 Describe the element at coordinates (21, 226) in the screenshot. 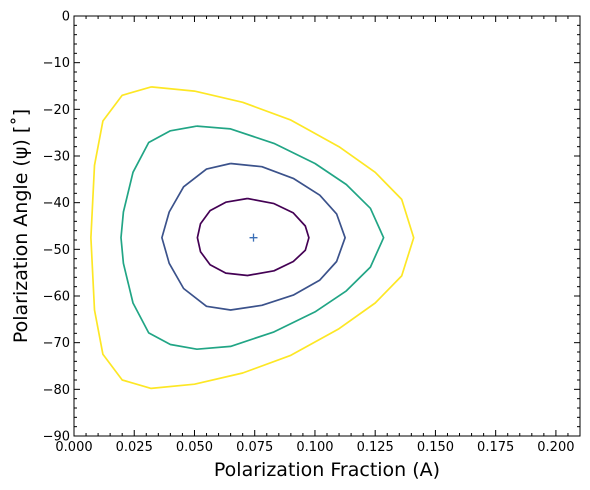

I see `y-axis-label: Polarization Angle (ψ) [˚]` at that location.